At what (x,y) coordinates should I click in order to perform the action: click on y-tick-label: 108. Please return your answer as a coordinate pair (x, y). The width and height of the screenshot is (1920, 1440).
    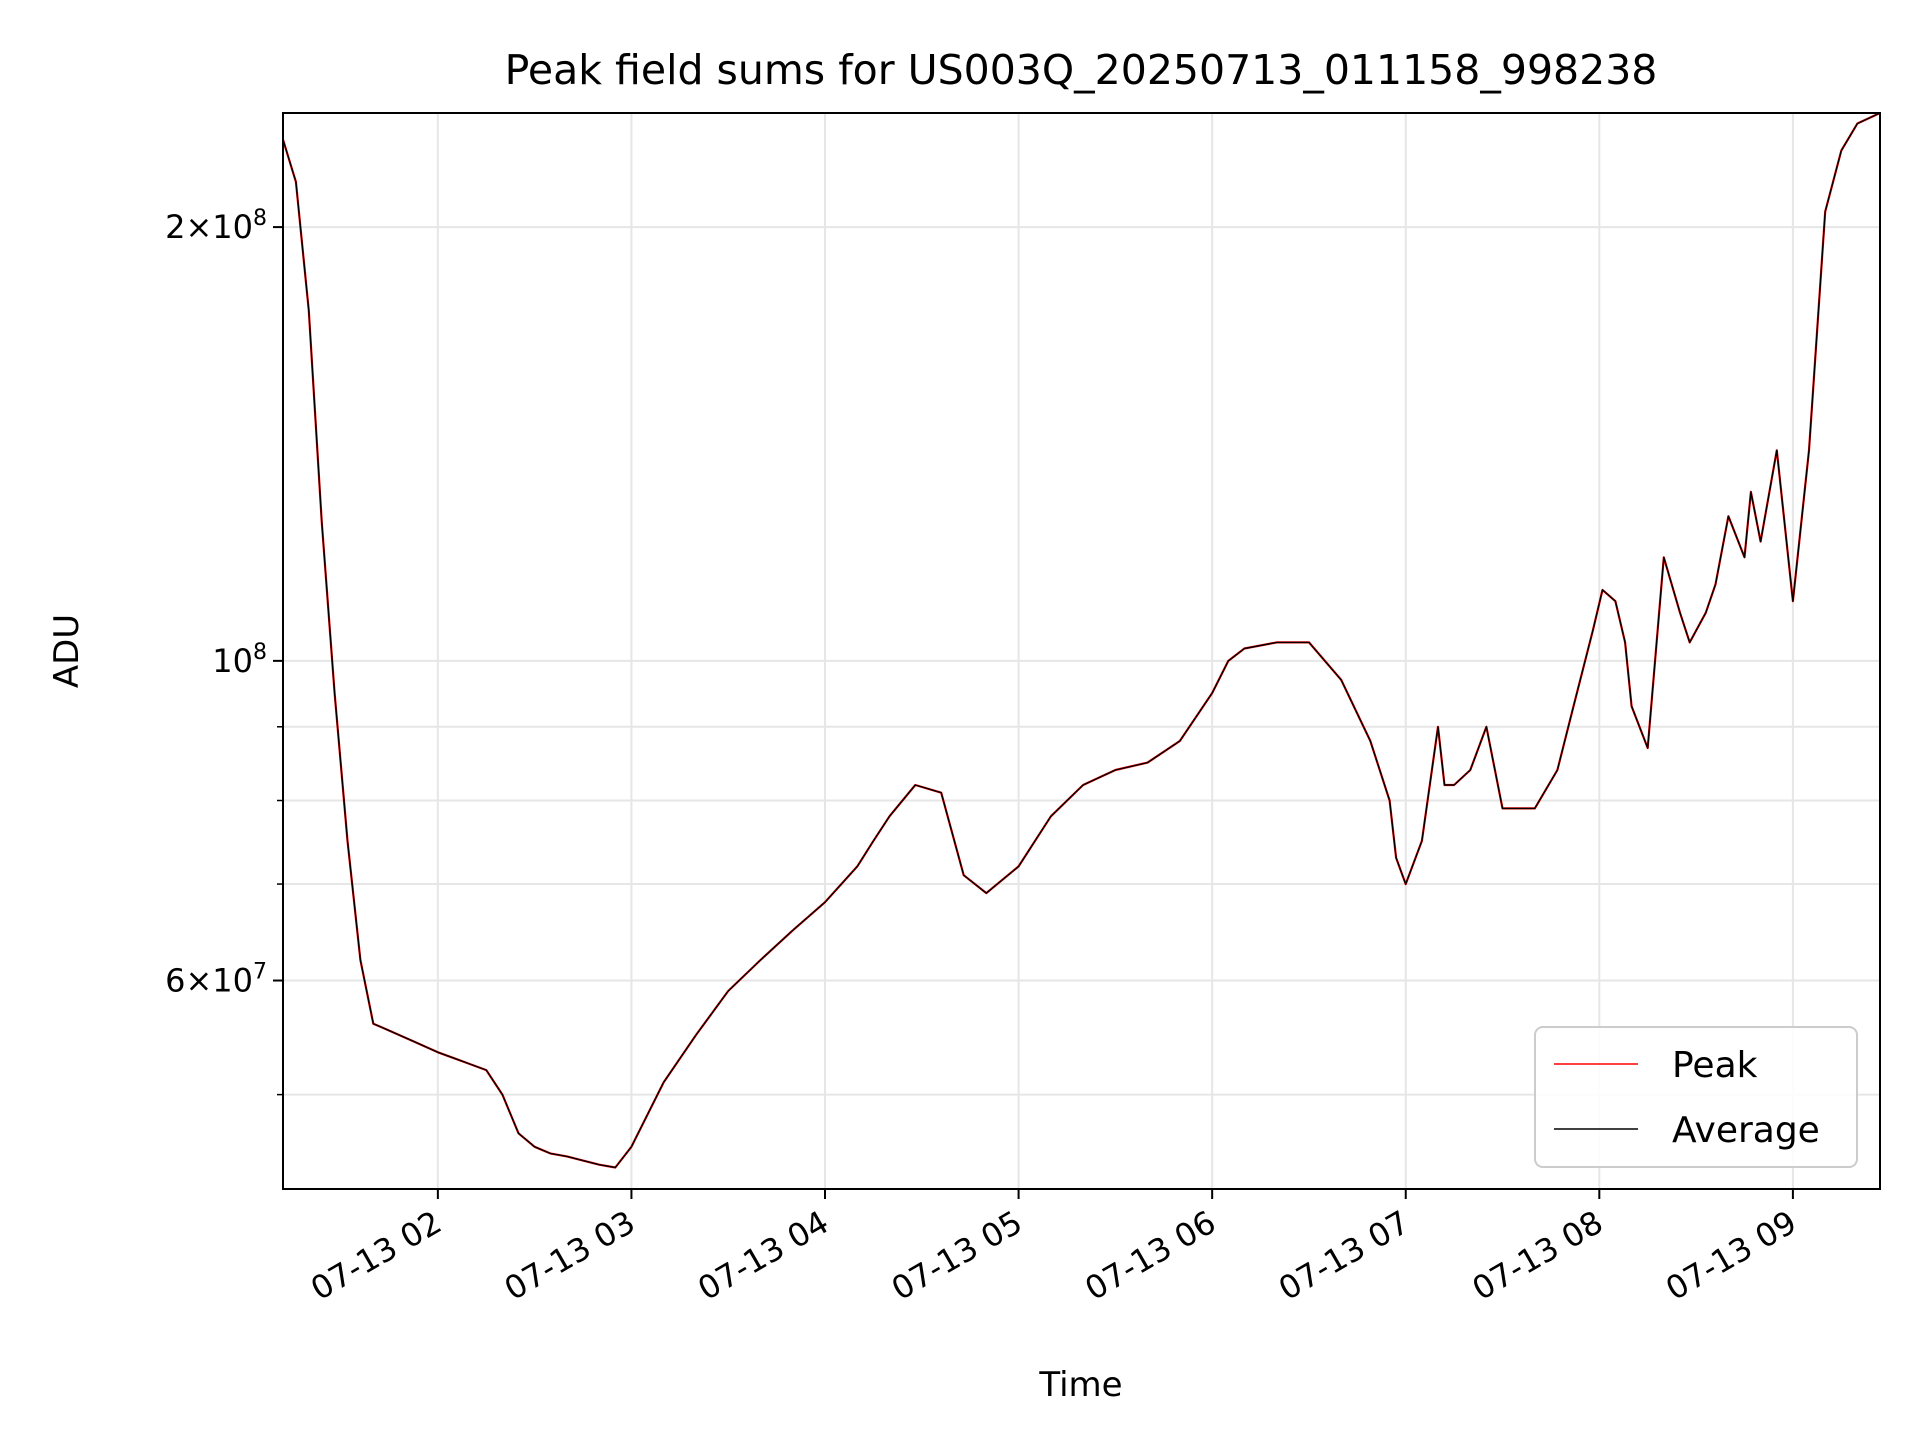
    Looking at the image, I should click on (239, 660).